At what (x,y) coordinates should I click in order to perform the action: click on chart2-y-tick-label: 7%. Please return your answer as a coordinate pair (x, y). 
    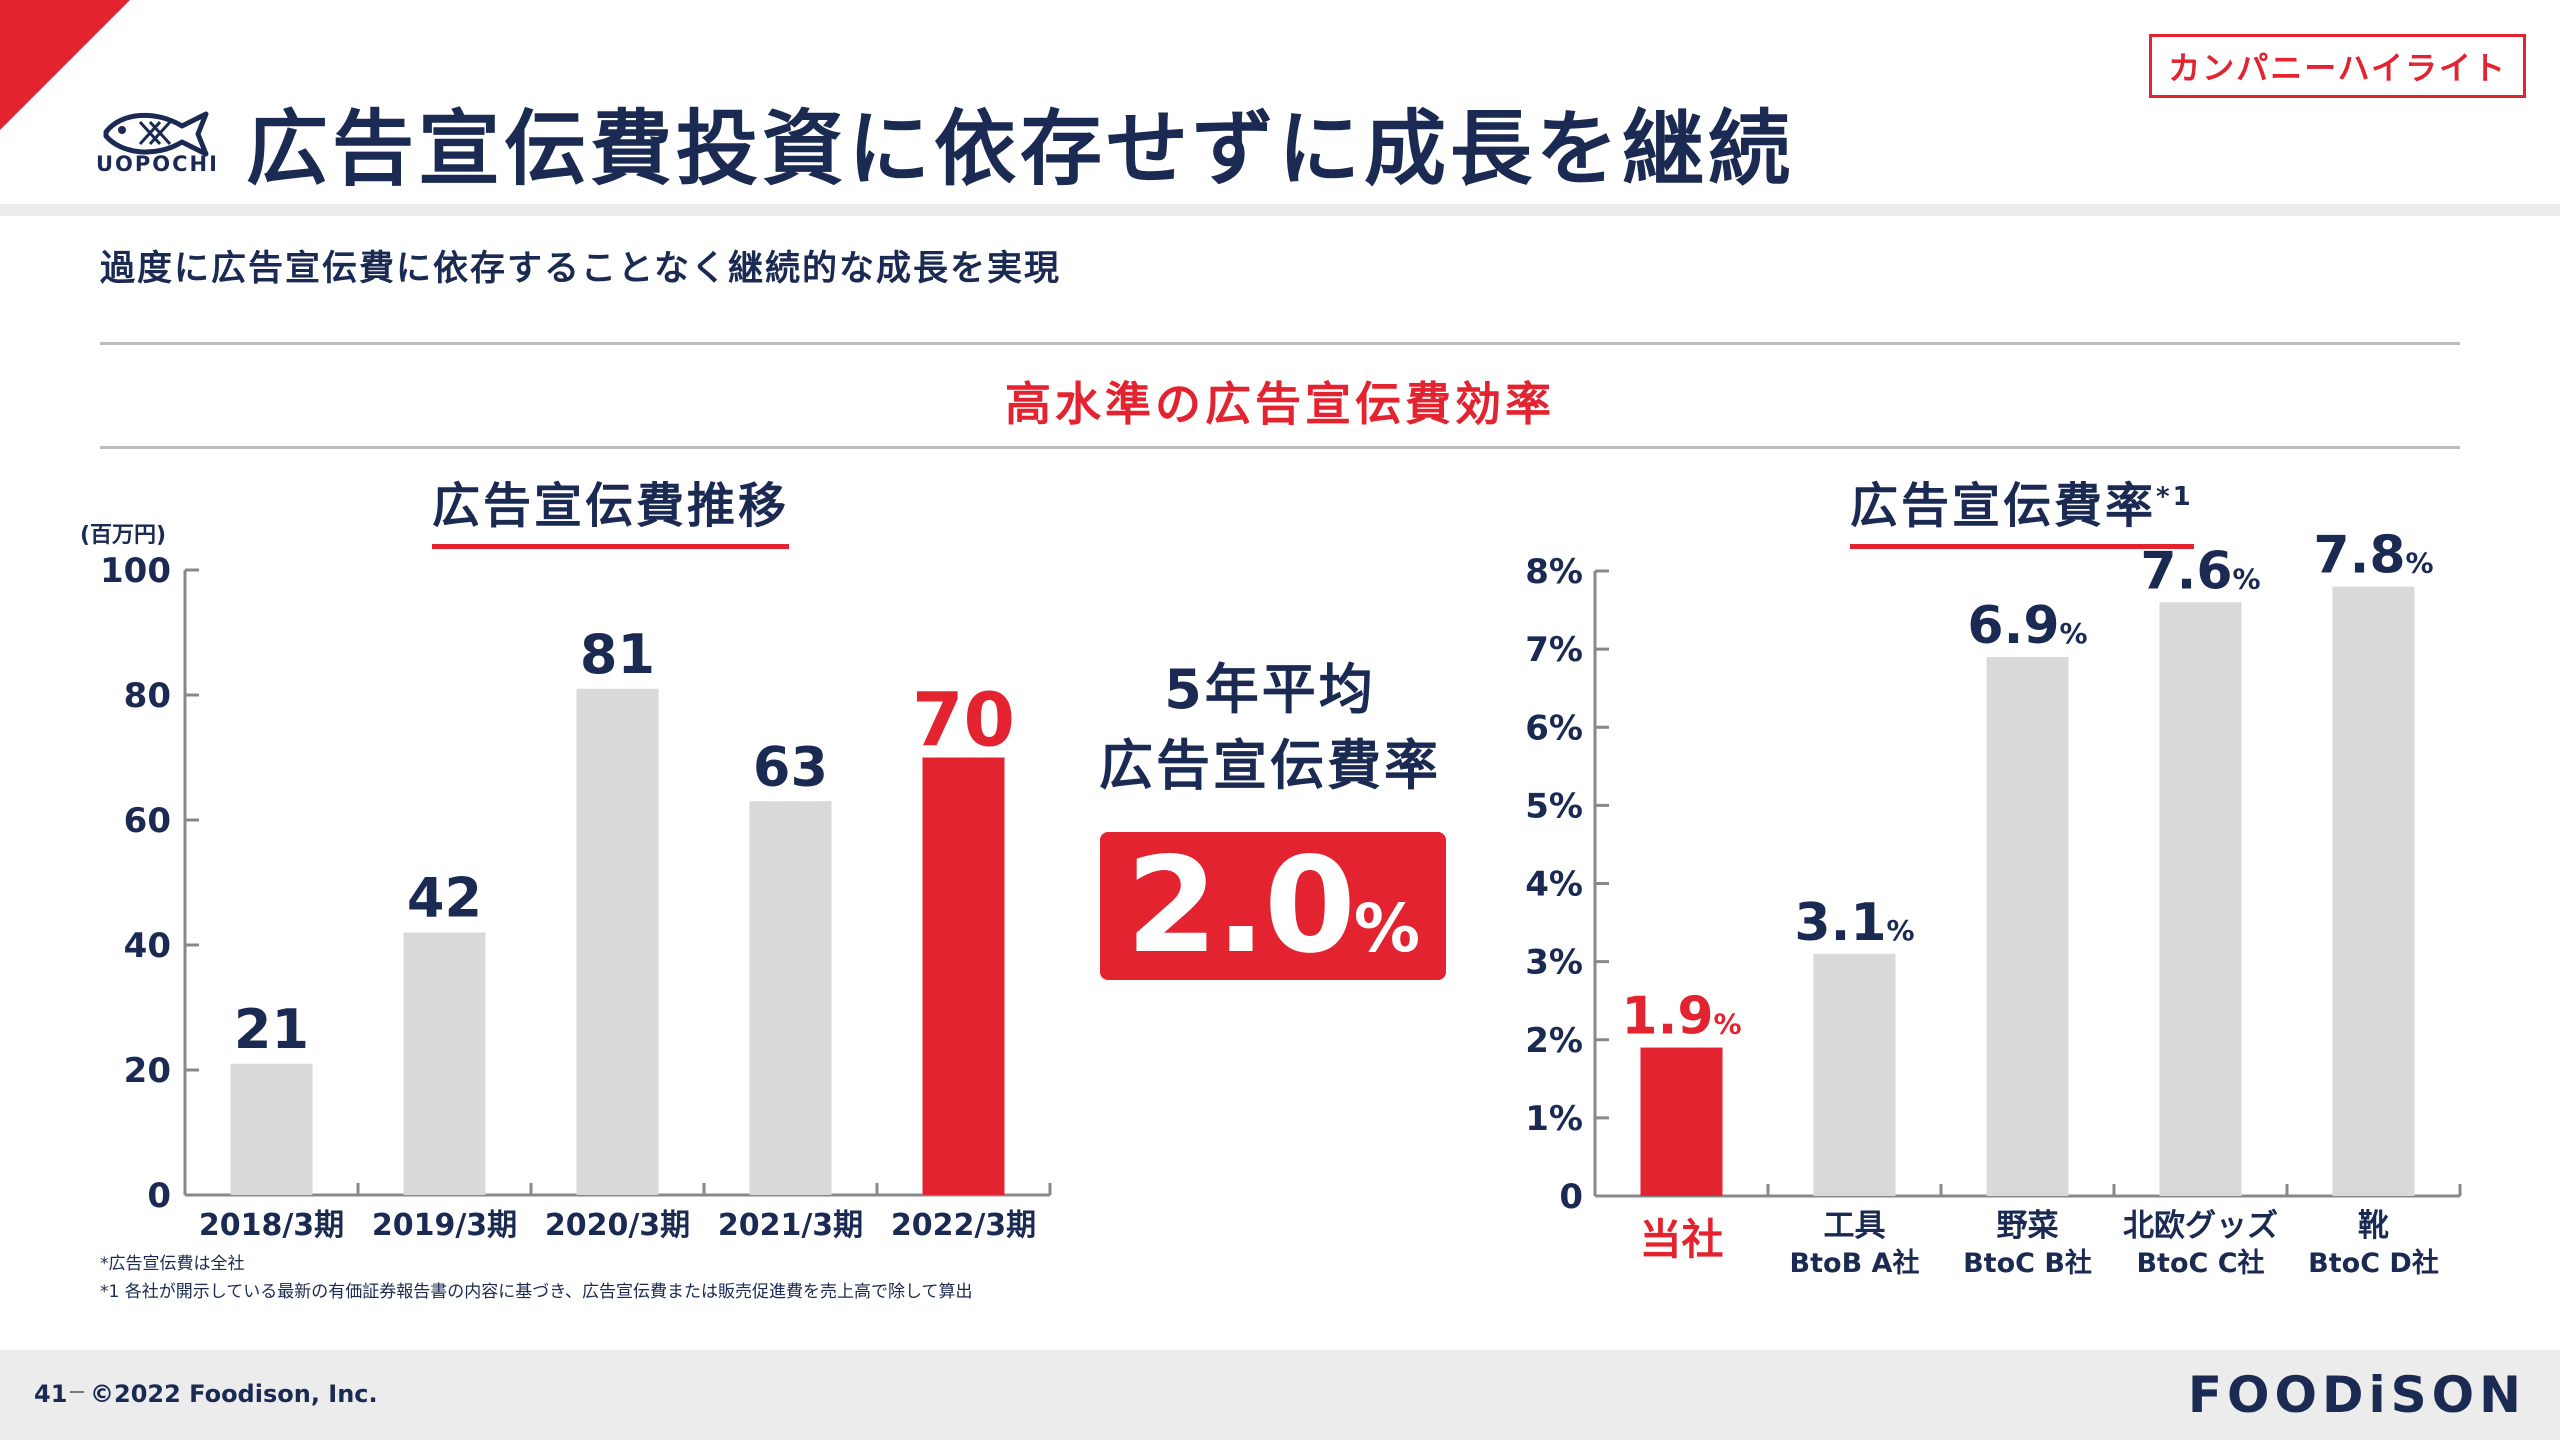
    Looking at the image, I should click on (1554, 650).